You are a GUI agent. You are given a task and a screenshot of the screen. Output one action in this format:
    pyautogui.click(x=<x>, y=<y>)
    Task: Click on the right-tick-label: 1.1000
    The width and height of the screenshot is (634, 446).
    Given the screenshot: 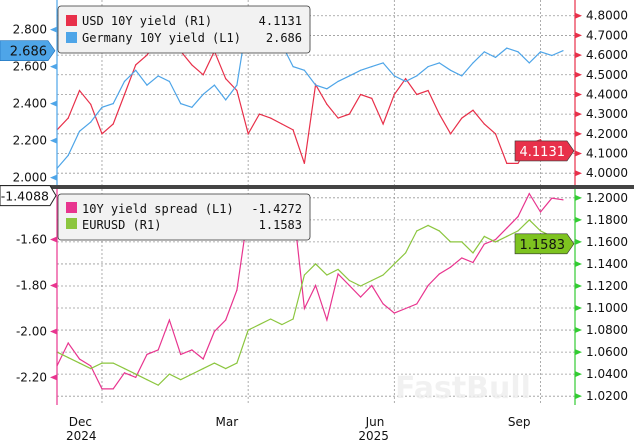 What is the action you would take?
    pyautogui.click(x=607, y=308)
    